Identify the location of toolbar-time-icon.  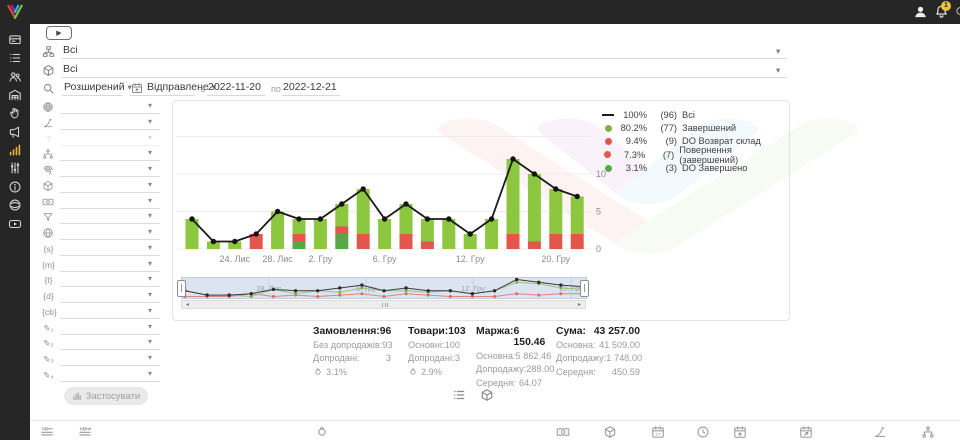
(703, 432).